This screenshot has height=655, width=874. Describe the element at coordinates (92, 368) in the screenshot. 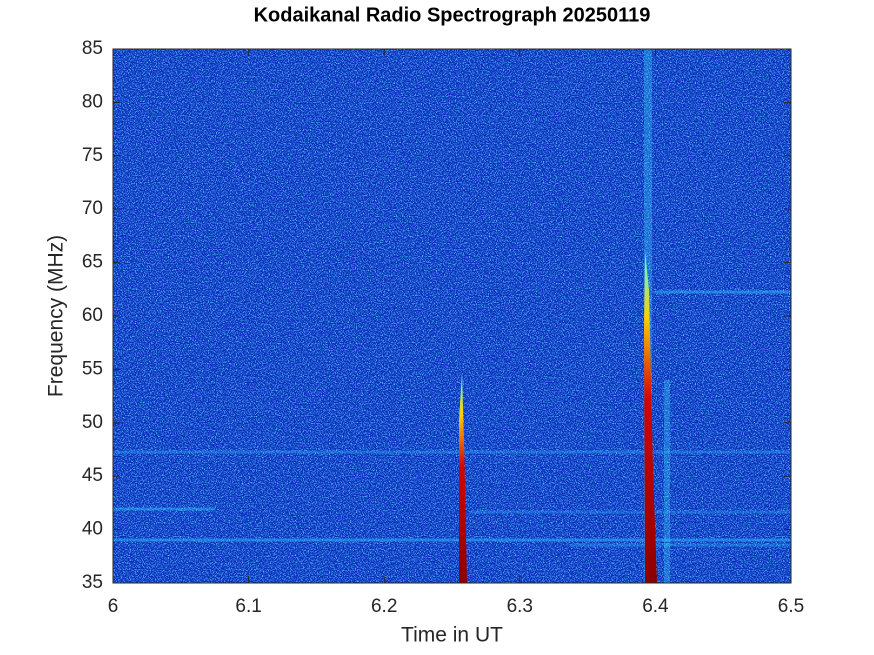

I see `y-tick-label: 55` at that location.